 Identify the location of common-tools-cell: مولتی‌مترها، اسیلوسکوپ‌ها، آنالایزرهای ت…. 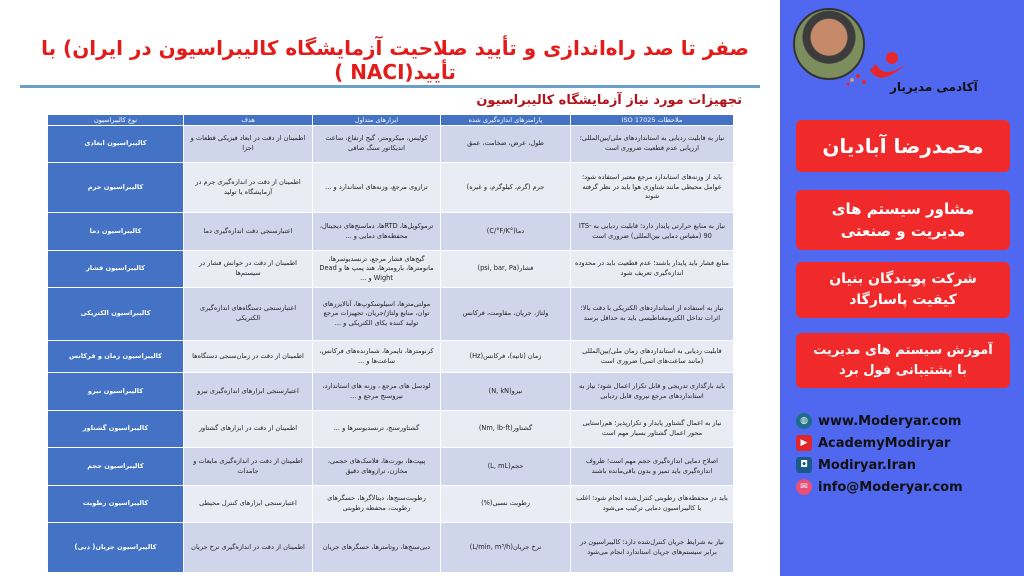
(376, 314).